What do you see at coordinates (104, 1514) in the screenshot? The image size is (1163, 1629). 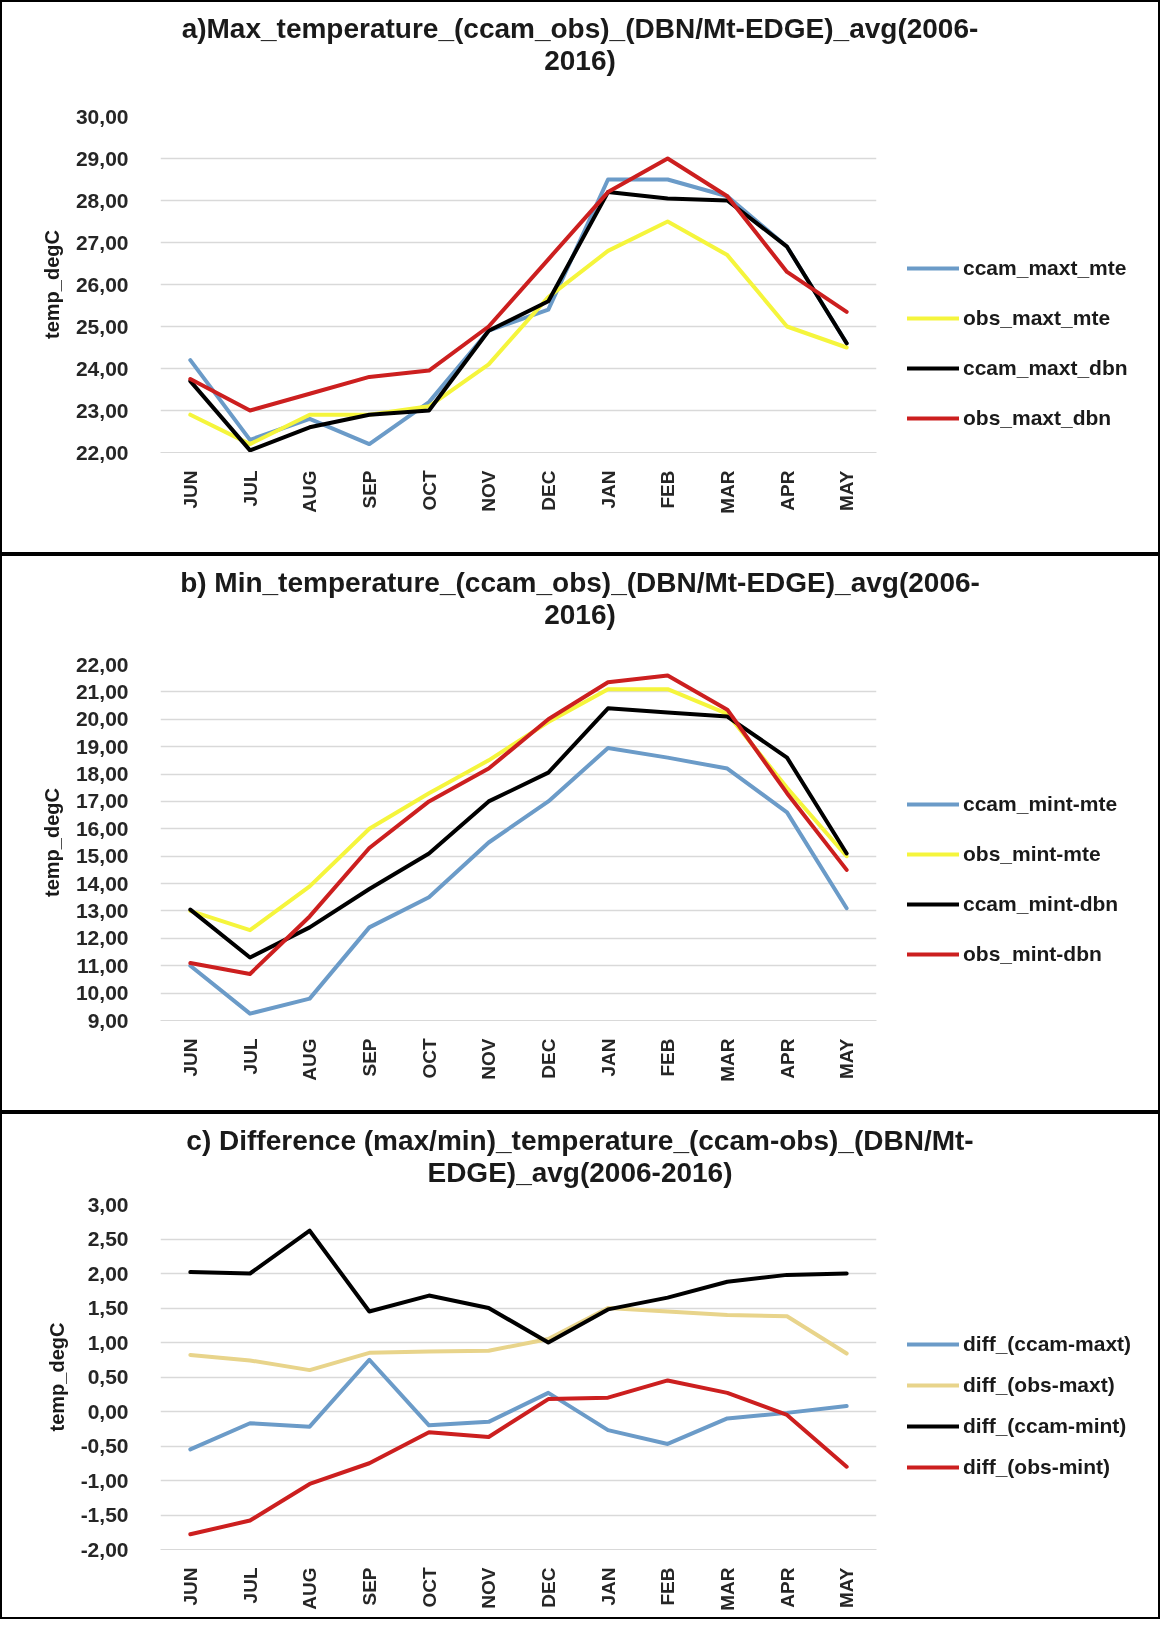 I see `y-tick-label: -1,50` at bounding box center [104, 1514].